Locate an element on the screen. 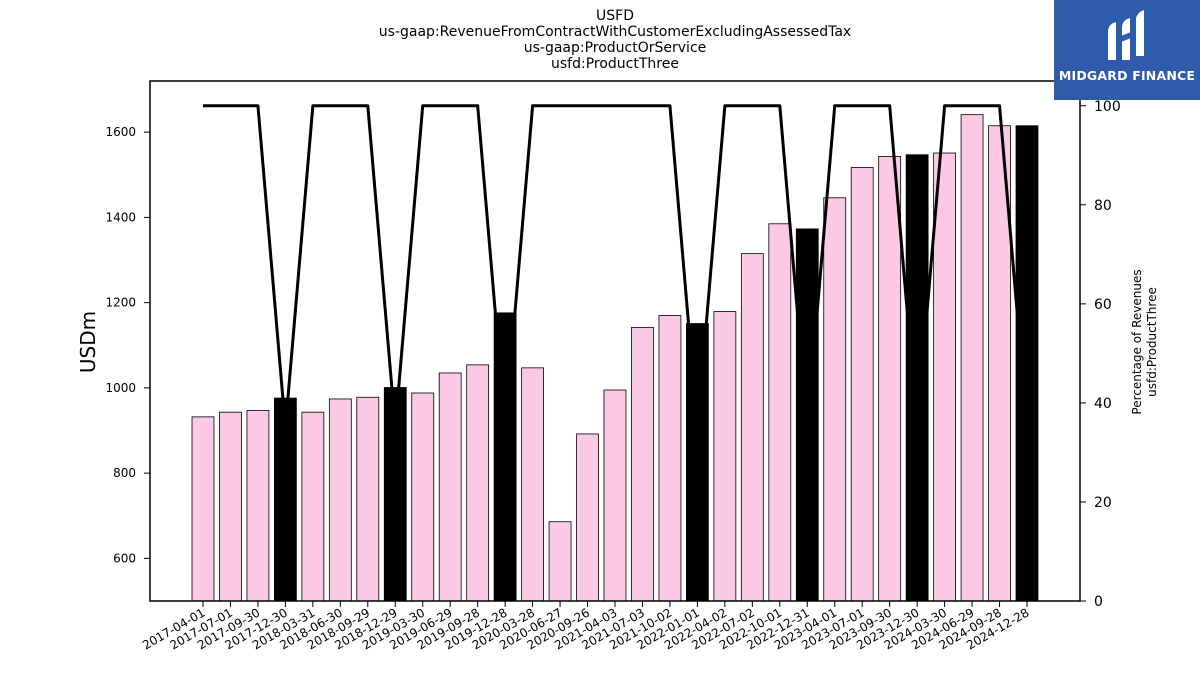  chart-title-line-3: us-gaap:ProductOrService is located at coordinates (615, 48).